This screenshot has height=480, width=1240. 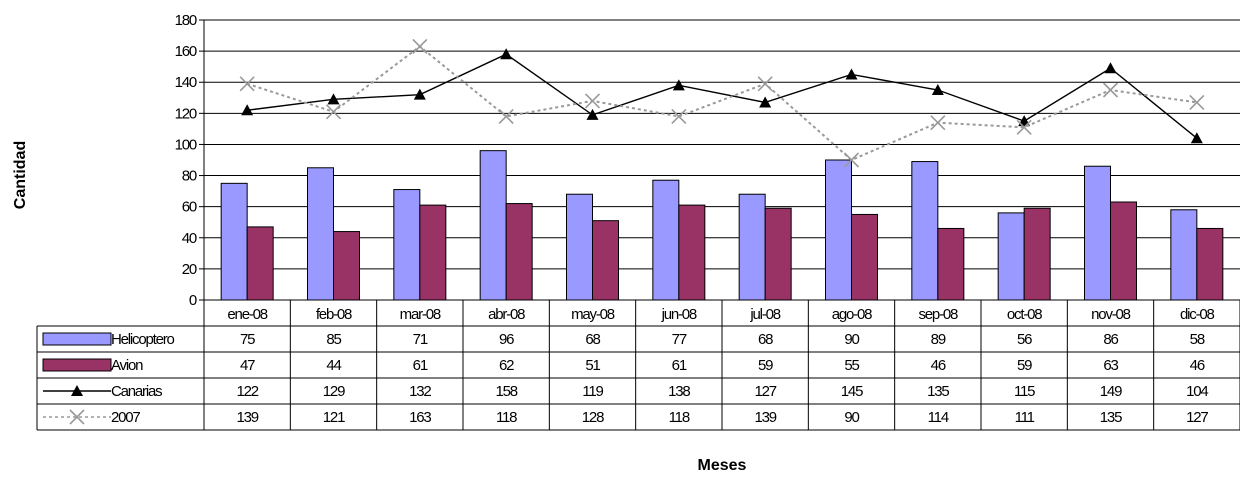 I want to click on data-label-canarias: 145, so click(x=852, y=391).